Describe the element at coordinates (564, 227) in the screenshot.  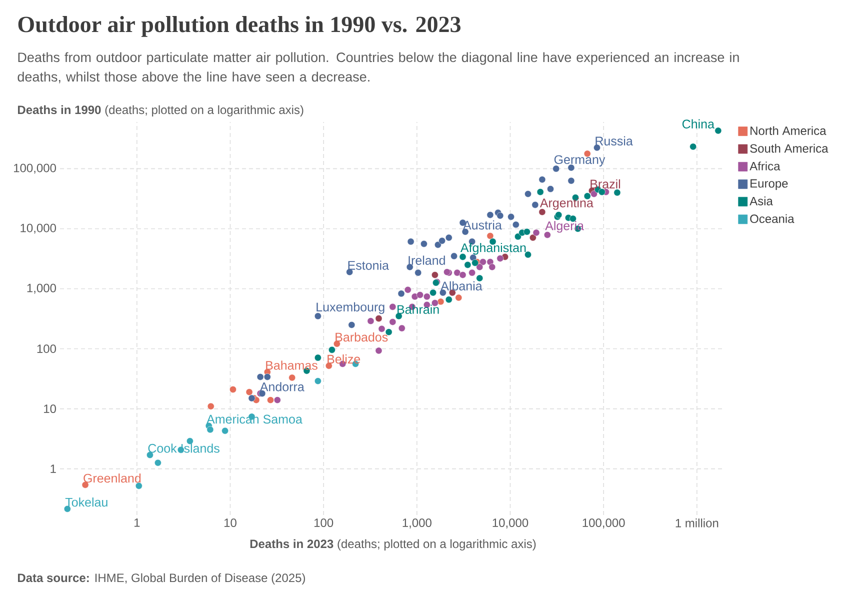
I see `annotation: Algeria` at that location.